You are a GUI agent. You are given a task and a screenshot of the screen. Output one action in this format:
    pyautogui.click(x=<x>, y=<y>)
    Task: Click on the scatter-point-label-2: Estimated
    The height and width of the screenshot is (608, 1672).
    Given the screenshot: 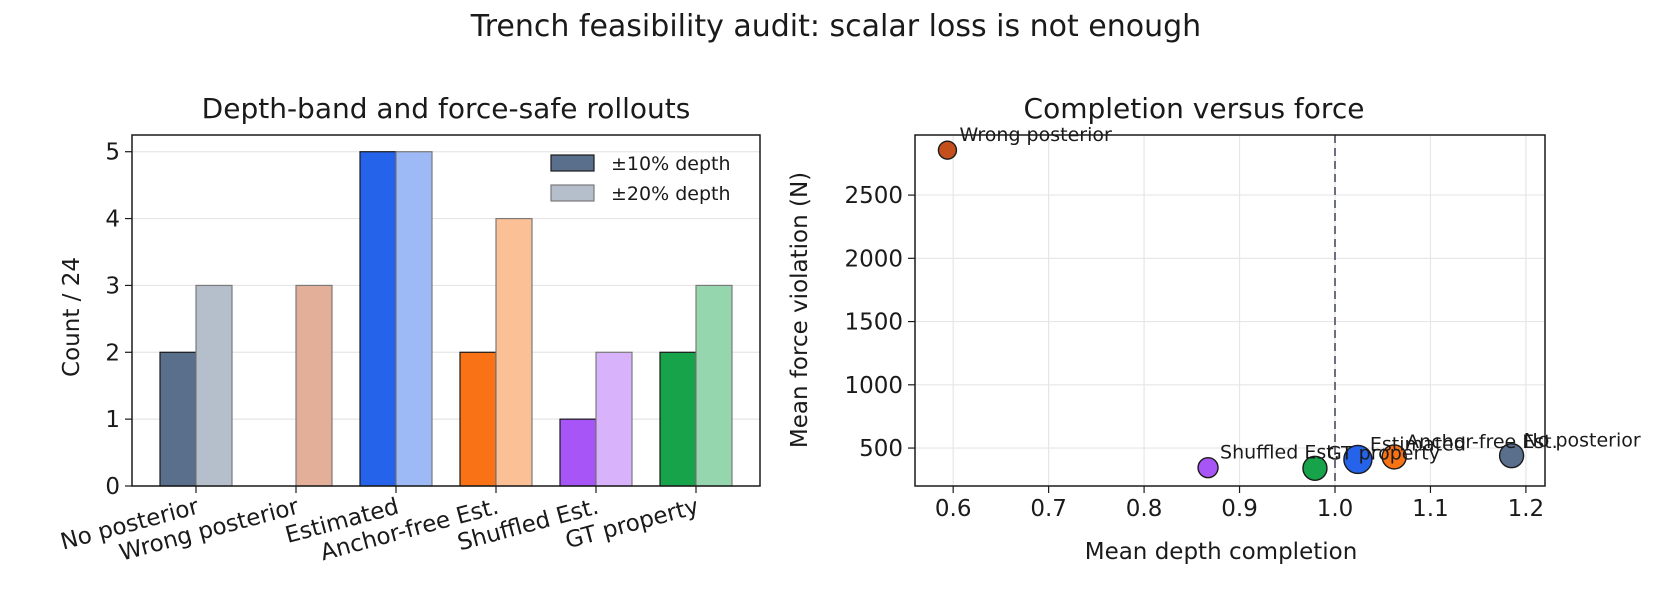 What is the action you would take?
    pyautogui.click(x=1418, y=444)
    